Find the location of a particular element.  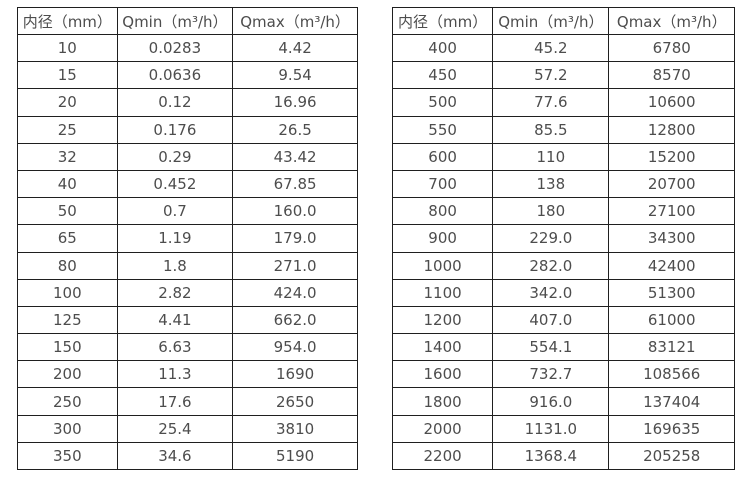

table-cell: 43.42 is located at coordinates (295, 156).